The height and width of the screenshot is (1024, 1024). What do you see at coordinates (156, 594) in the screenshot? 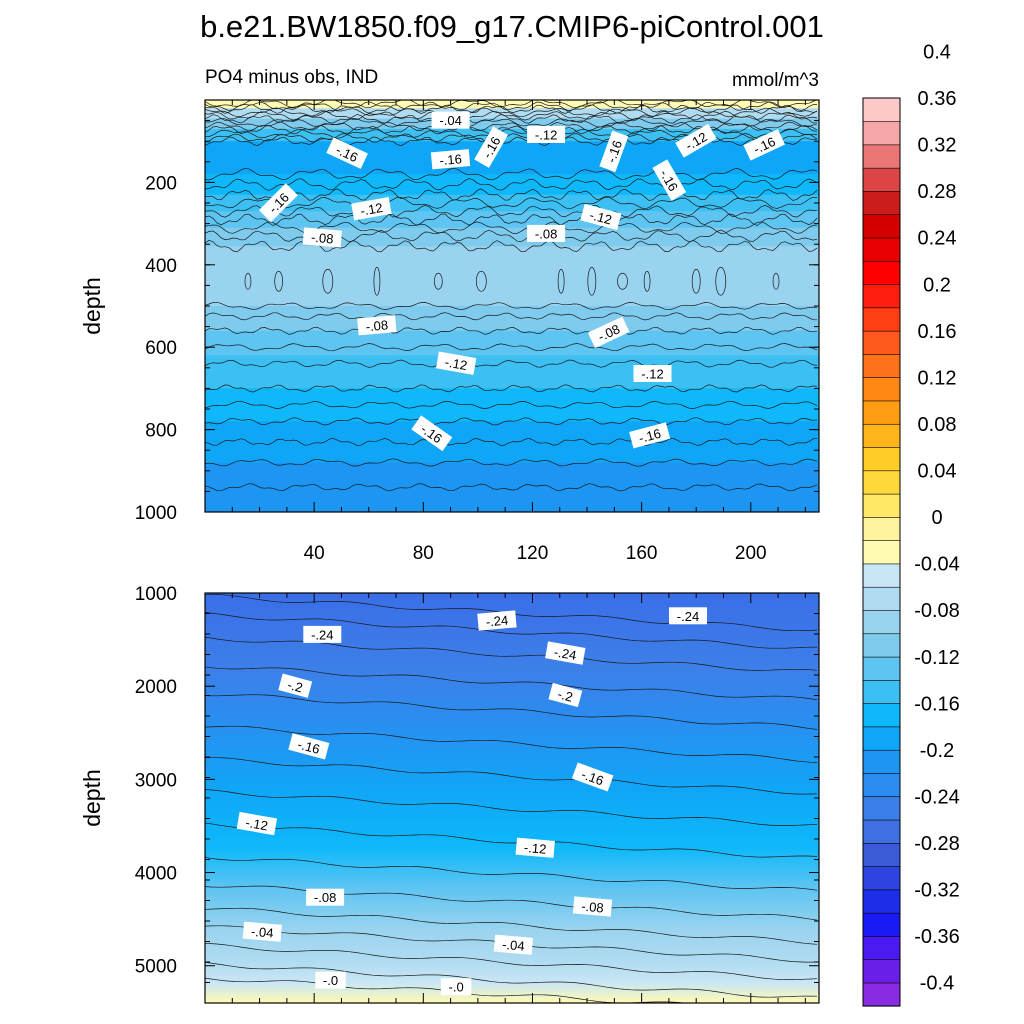
I see `y-tick-label: 1000` at bounding box center [156, 594].